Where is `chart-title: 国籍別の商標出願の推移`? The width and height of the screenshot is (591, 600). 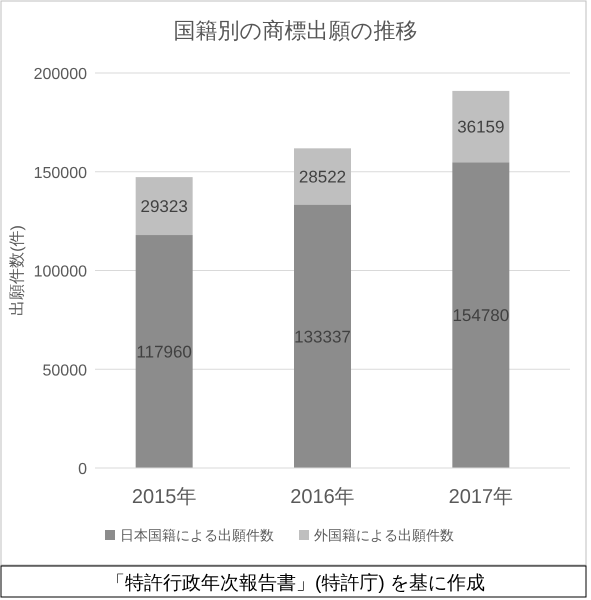 chart-title: 国籍別の商標出願の推移 is located at coordinates (296, 30).